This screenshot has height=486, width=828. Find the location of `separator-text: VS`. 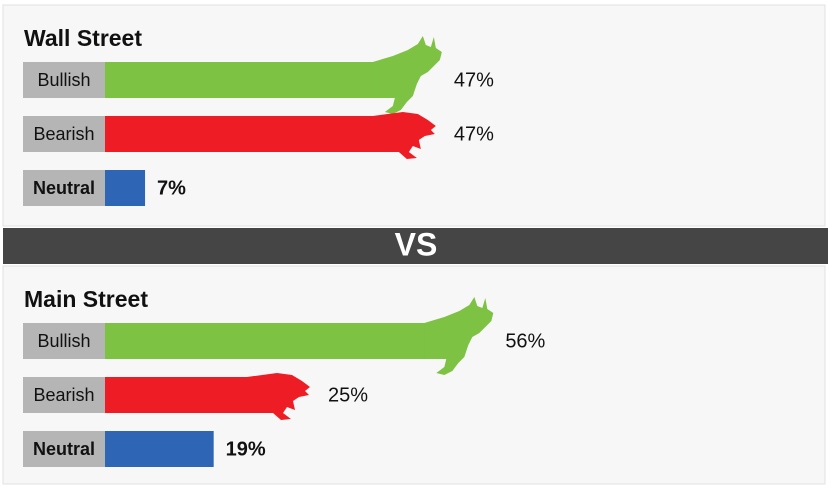

separator-text: VS is located at coordinates (416, 244).